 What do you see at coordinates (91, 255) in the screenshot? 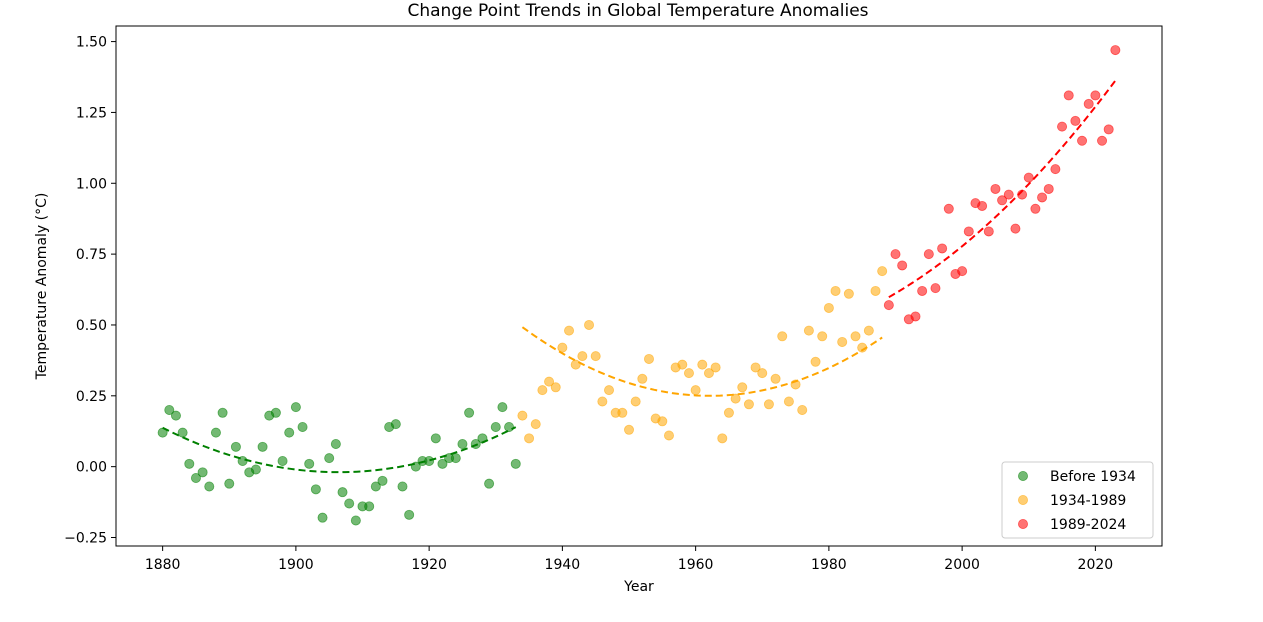
I see `y-tick-label: 0.75` at bounding box center [91, 255].